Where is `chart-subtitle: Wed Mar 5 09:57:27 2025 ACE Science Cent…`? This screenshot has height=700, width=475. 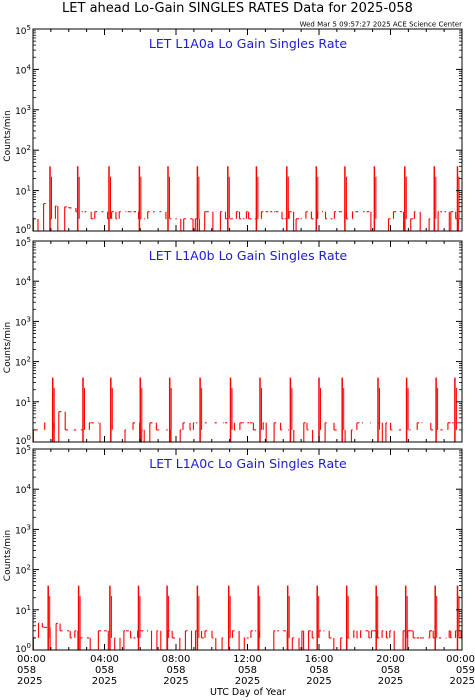 chart-subtitle: Wed Mar 5 09:57:27 2025 ACE Science Cent… is located at coordinates (381, 25).